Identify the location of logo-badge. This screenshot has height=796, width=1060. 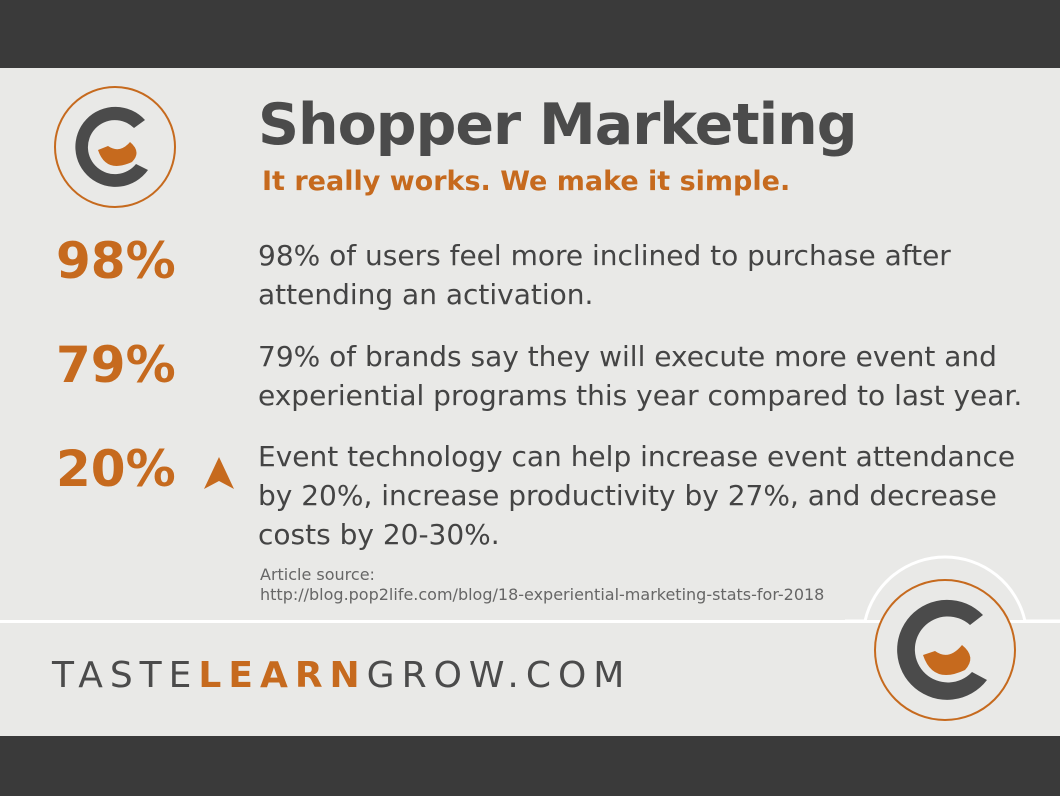
(952, 638).